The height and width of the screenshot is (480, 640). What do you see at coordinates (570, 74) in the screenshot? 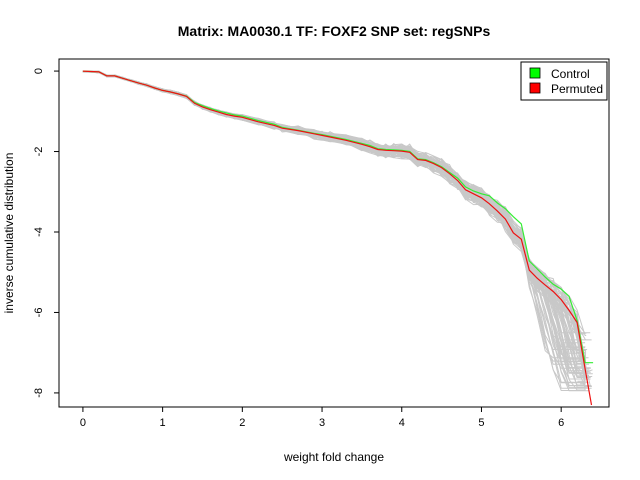
I see `legend-label-control: Control` at bounding box center [570, 74].